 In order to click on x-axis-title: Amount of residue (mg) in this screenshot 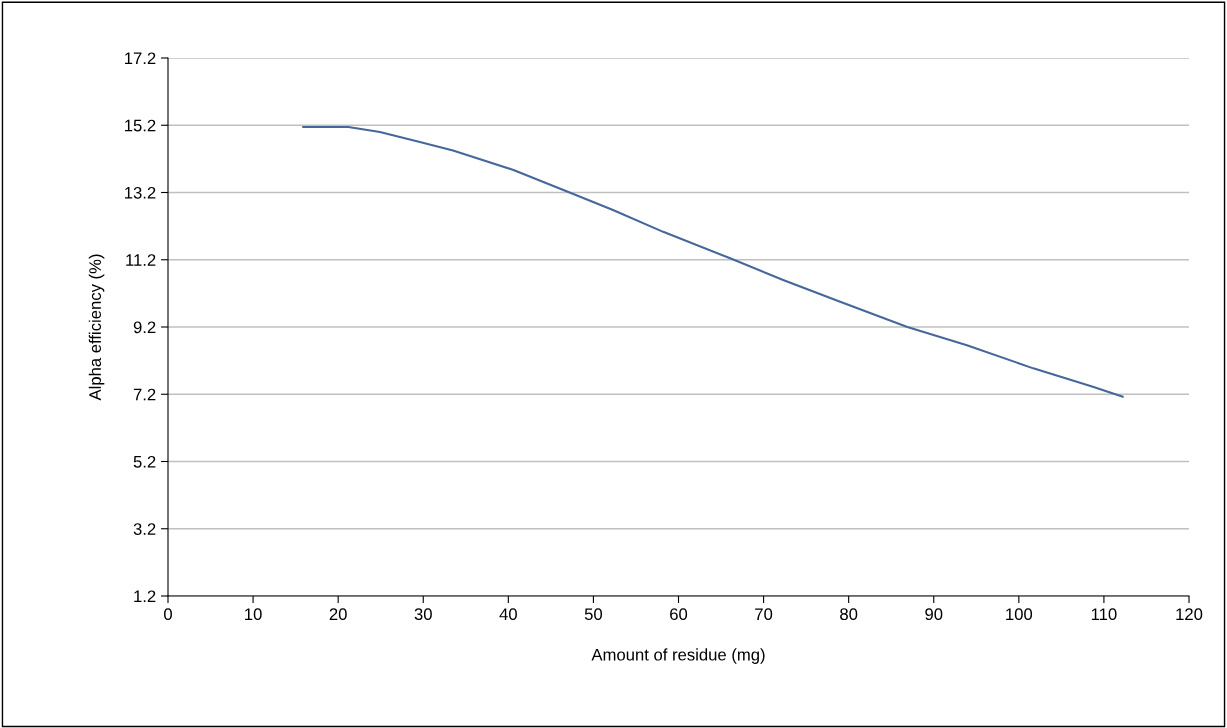, I will do `click(678, 656)`.